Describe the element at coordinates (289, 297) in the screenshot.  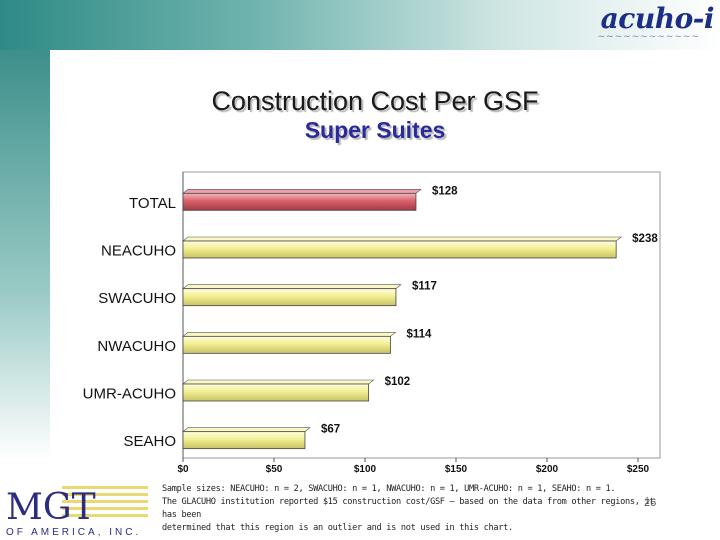
I see `bar-swacuho` at that location.